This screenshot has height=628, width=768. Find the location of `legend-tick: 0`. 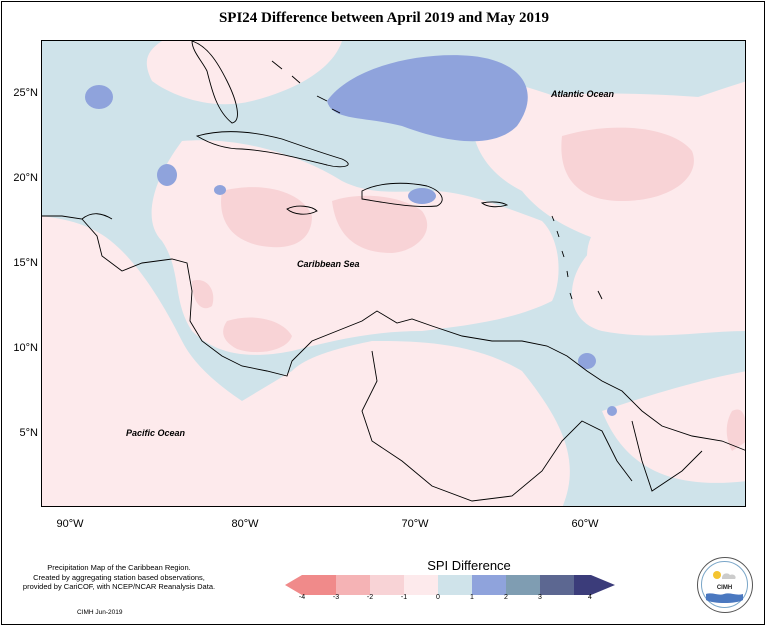

legend-tick: 0 is located at coordinates (438, 597).